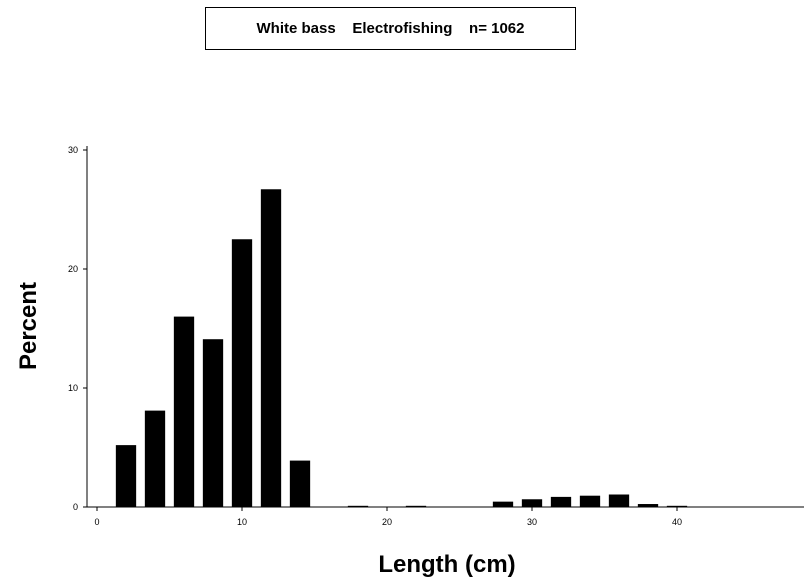  I want to click on x-tick-label: 30, so click(532, 522).